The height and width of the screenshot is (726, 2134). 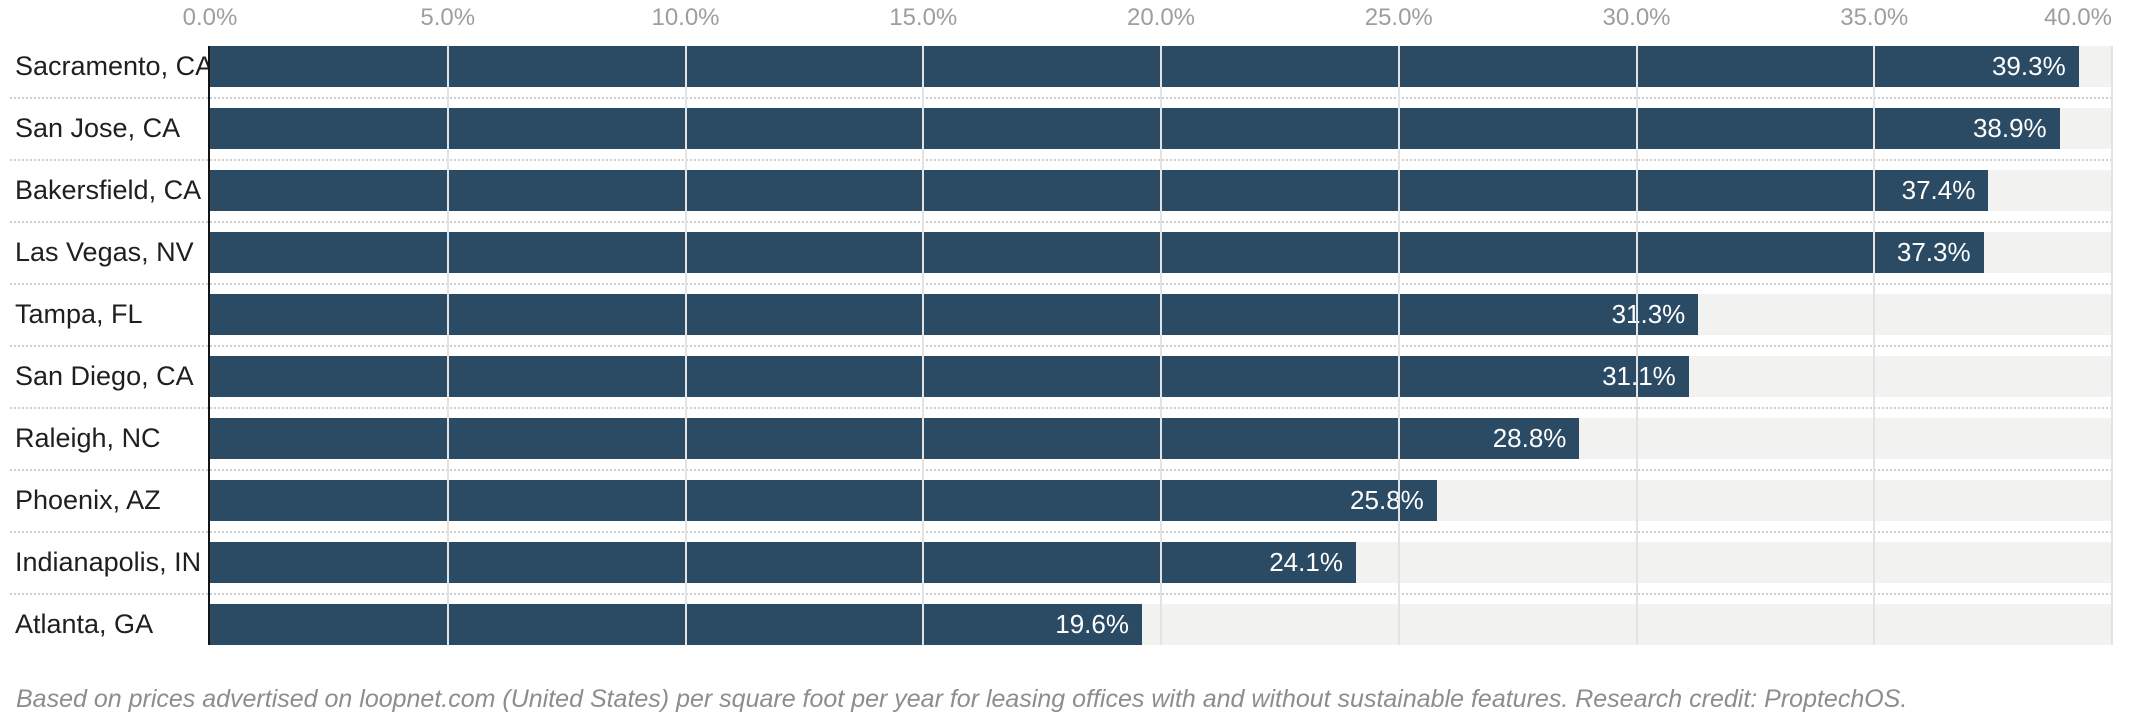 What do you see at coordinates (783, 562) in the screenshot?
I see `bar: 24.1%` at bounding box center [783, 562].